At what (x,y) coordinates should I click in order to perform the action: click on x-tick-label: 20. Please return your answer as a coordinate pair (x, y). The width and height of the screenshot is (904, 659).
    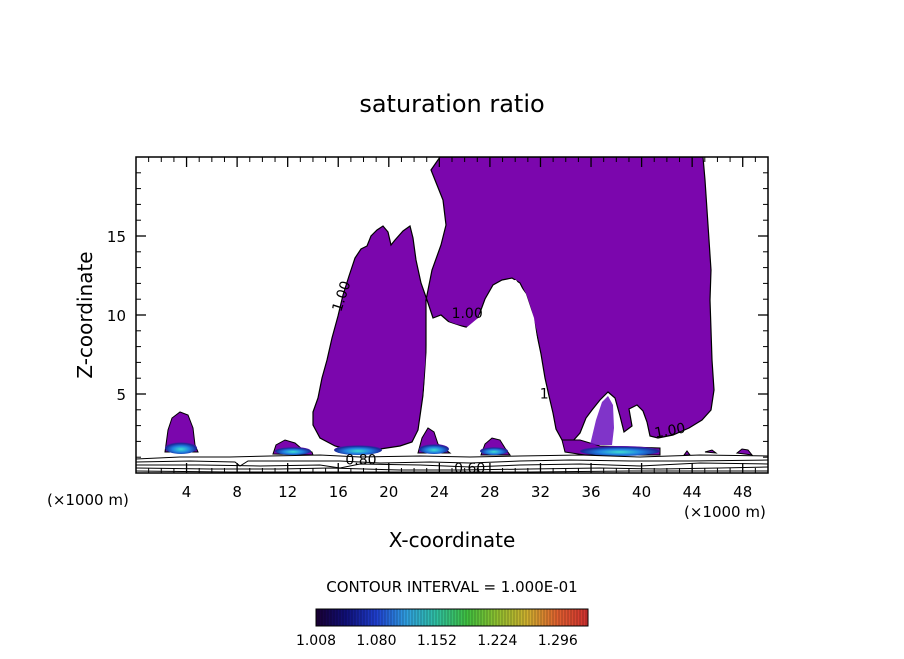
    Looking at the image, I should click on (388, 492).